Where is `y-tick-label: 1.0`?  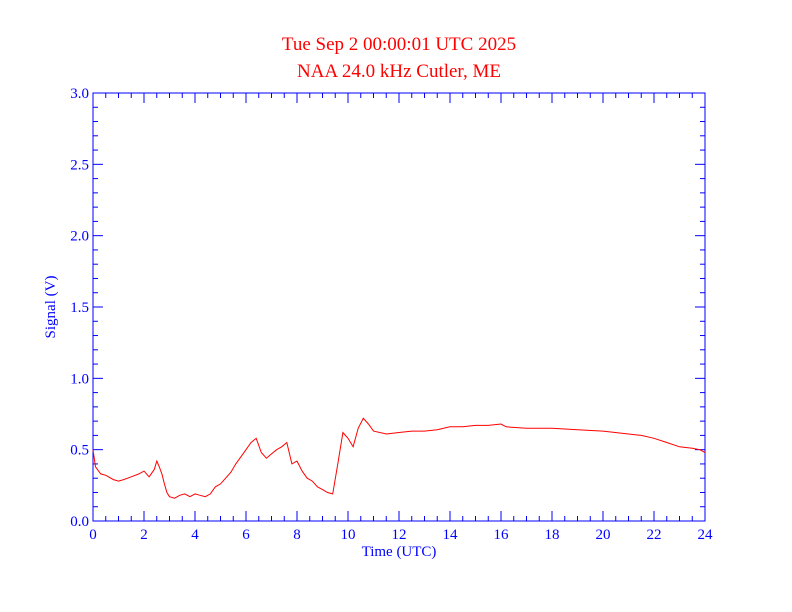
y-tick-label: 1.0 is located at coordinates (79, 379).